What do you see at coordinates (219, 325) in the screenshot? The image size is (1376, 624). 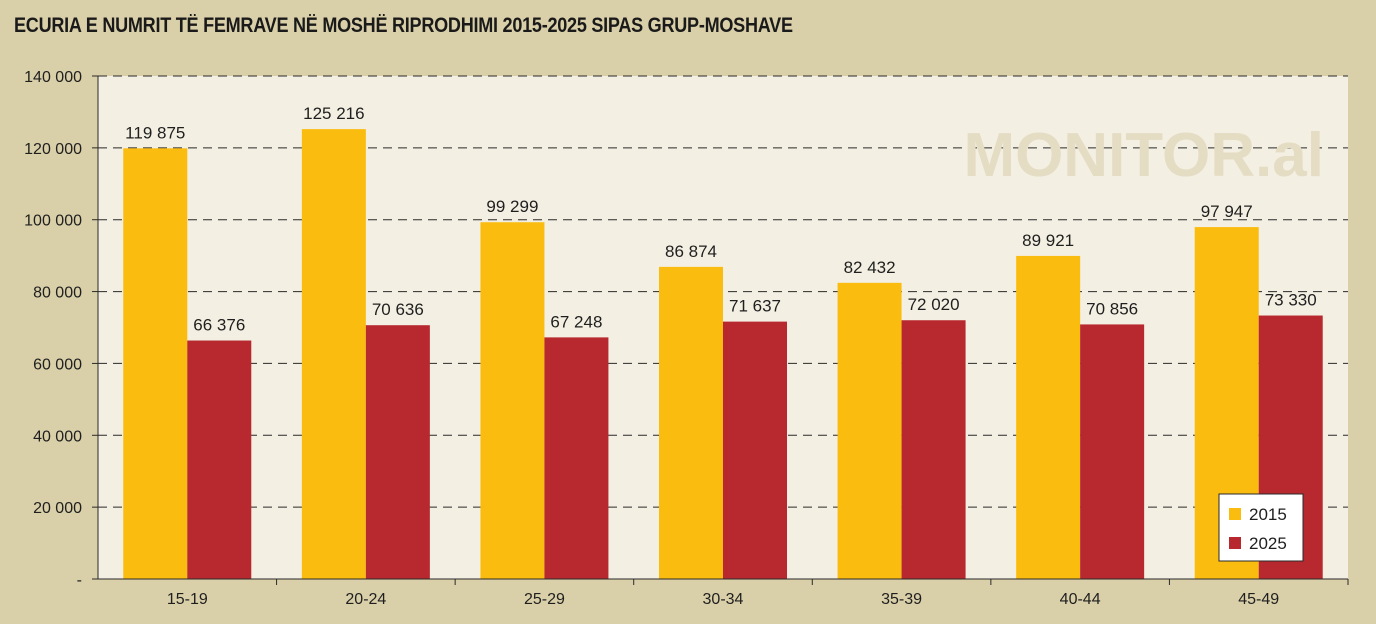 I see `data-label-2025-15-19: 66 376` at bounding box center [219, 325].